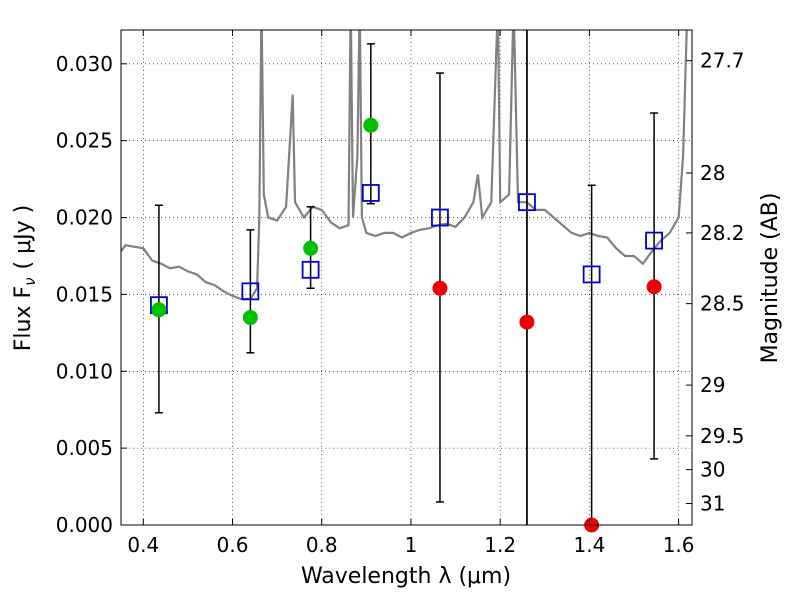 The width and height of the screenshot is (800, 600). I want to click on x-tick-label-2: 0.8, so click(322, 545).